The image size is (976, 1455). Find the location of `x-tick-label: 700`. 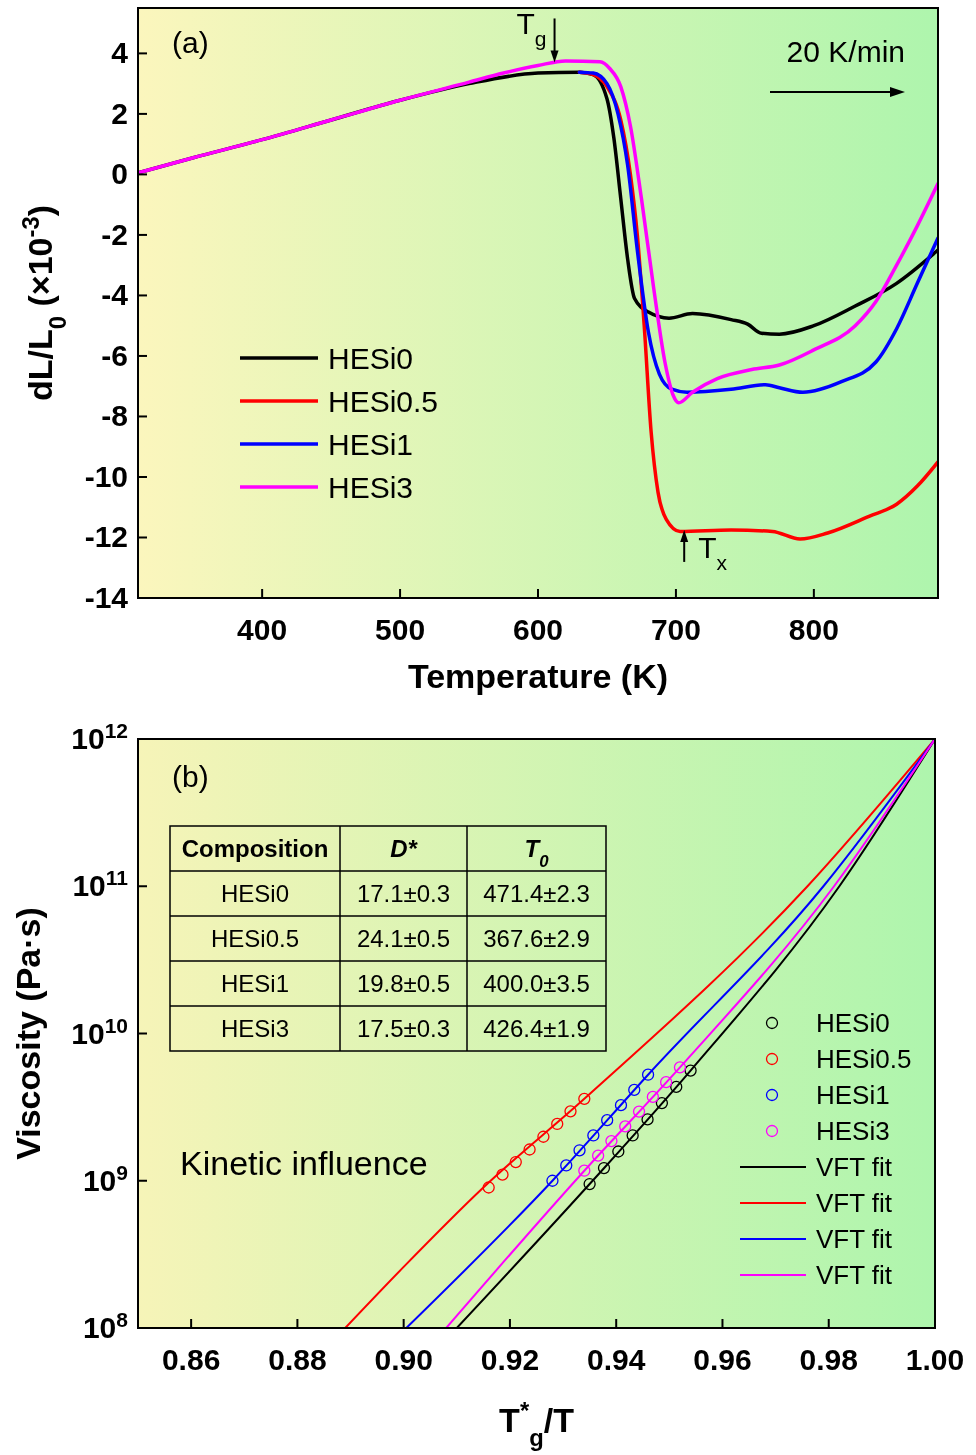

x-tick-label: 700 is located at coordinates (675, 629).